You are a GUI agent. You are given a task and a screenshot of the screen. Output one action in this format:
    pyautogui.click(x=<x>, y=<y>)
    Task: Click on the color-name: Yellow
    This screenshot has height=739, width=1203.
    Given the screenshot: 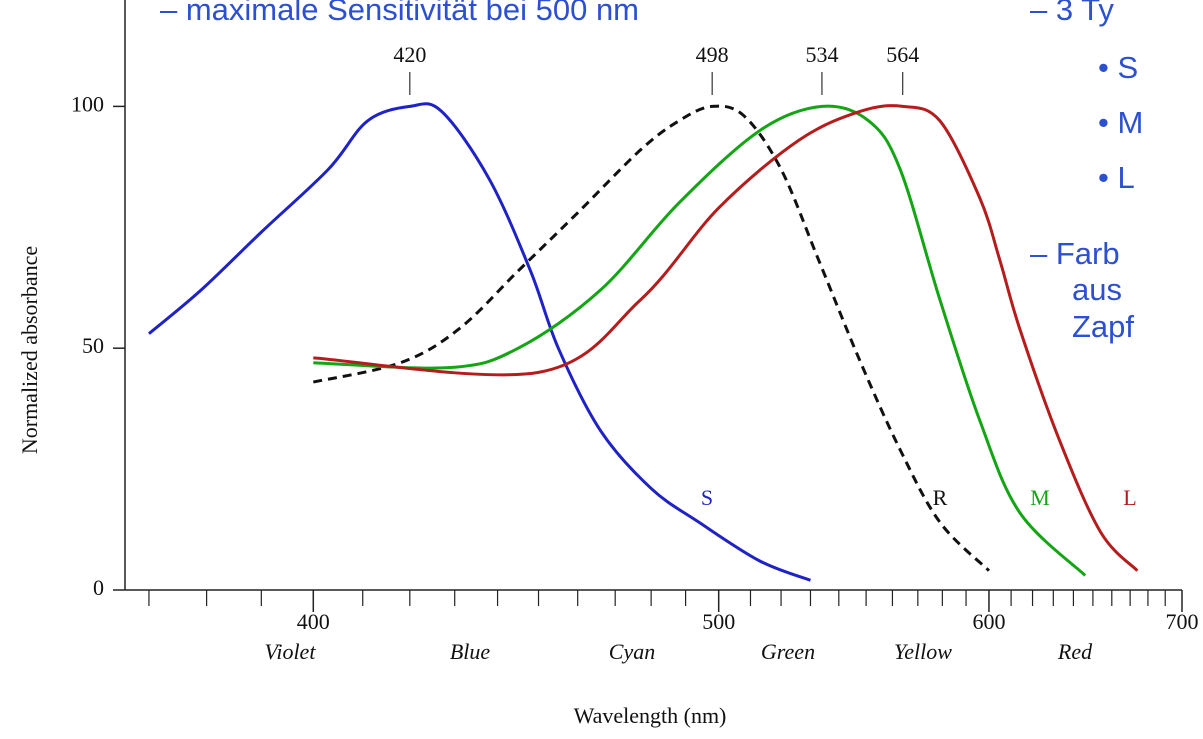 What is the action you would take?
    pyautogui.click(x=923, y=651)
    